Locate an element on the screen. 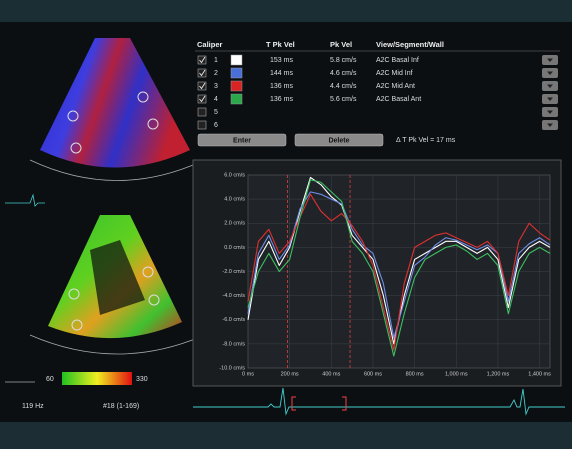  x-tick-label: 0 ms is located at coordinates (248, 374).